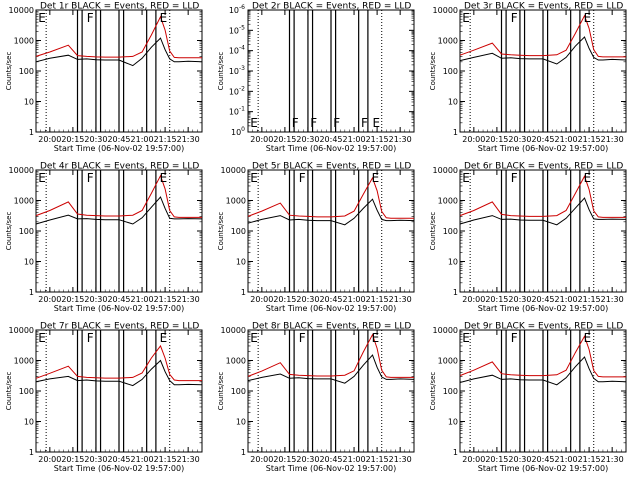 The height and width of the screenshot is (480, 640). I want to click on panel-title: Det 3r BLACK = Events, RED = LLD, so click(543, 7).